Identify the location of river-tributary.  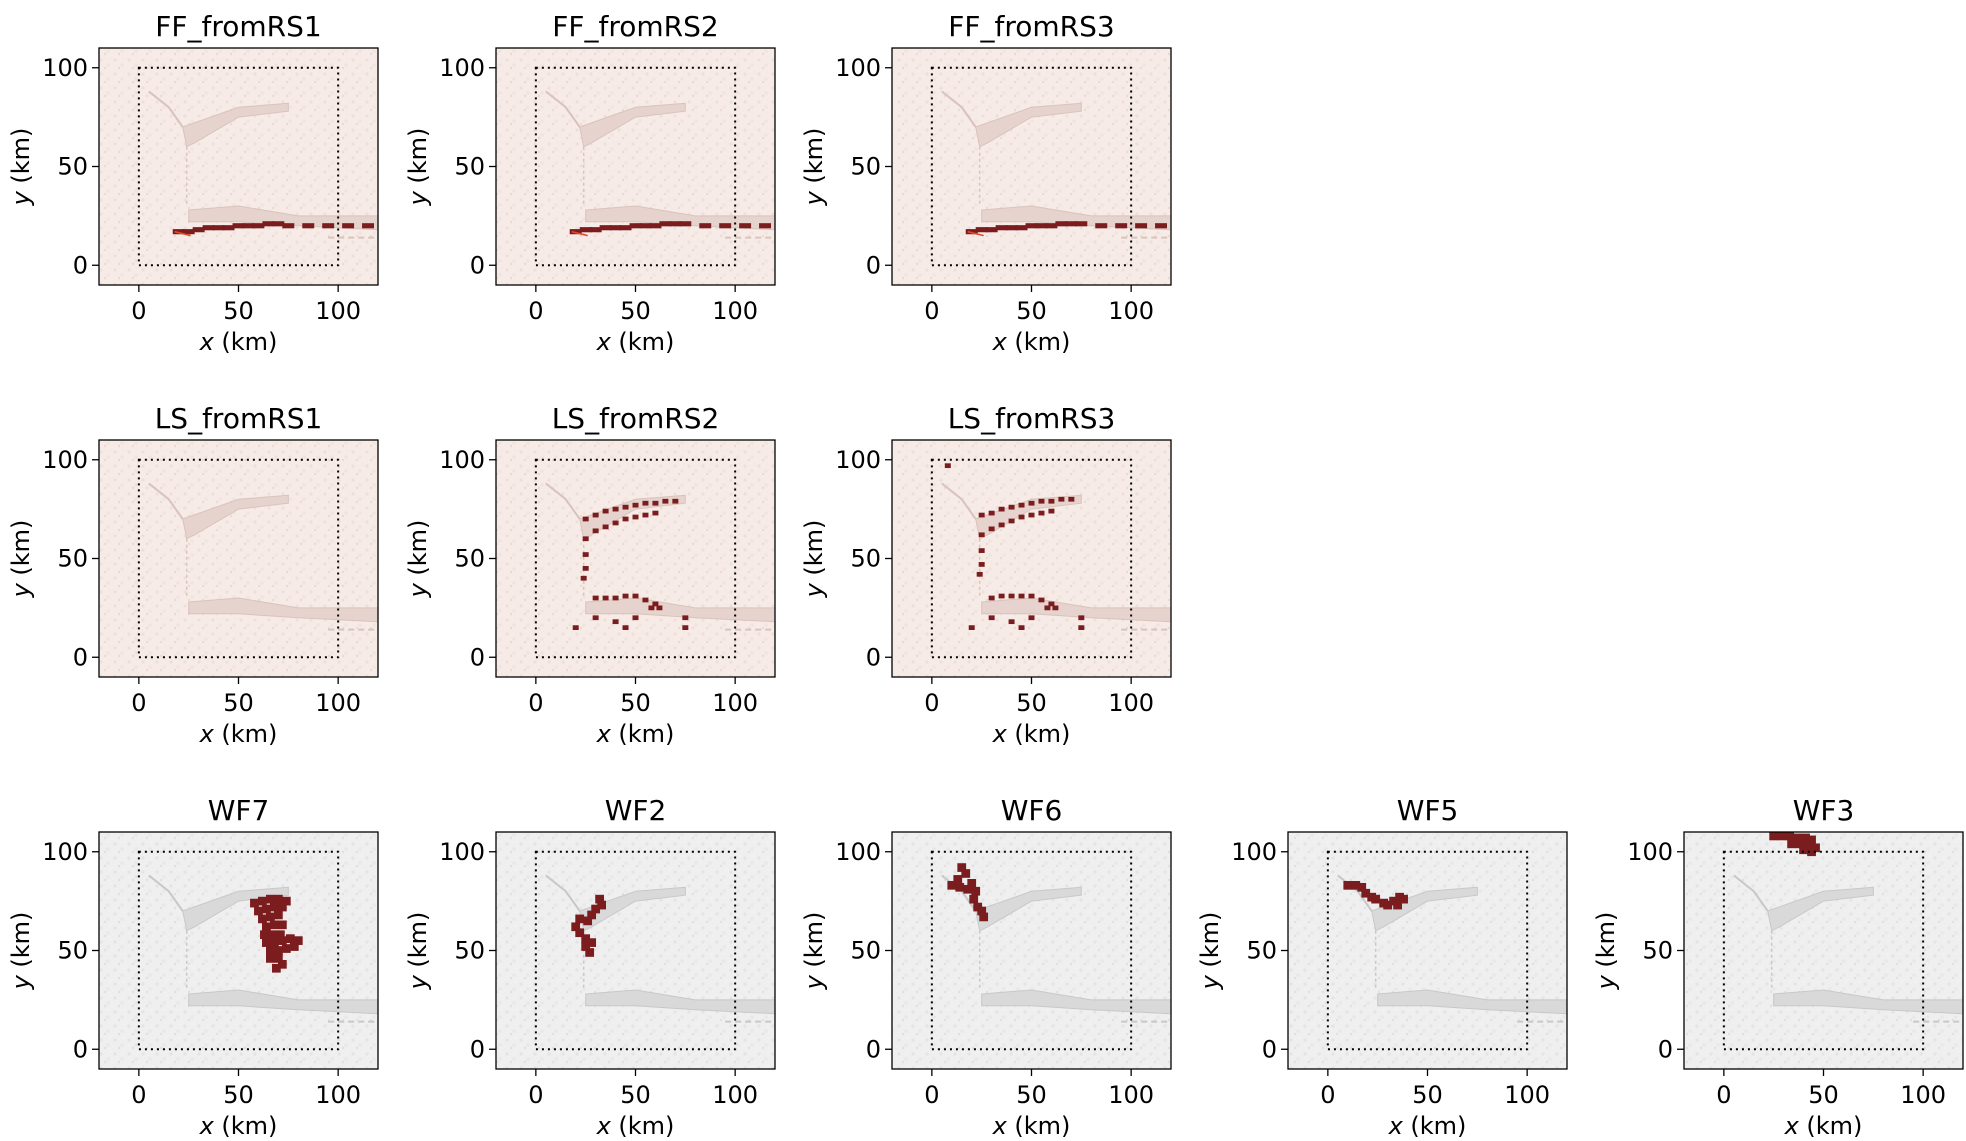
(166, 501).